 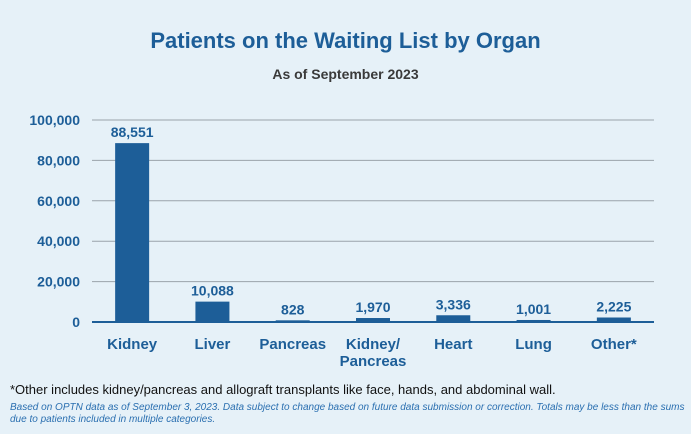 I want to click on x-tick-label: Lung, so click(x=533, y=344).